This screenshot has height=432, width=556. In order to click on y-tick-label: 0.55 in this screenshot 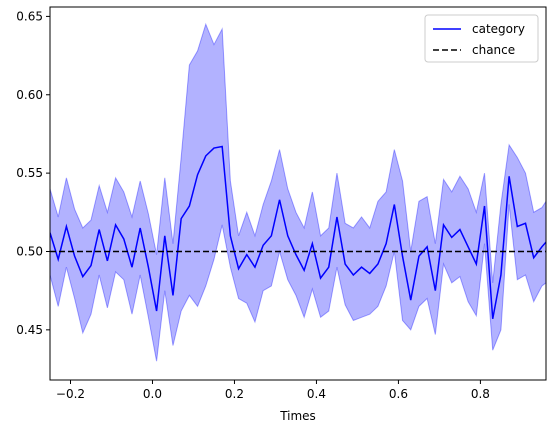, I will do `click(29, 173)`.